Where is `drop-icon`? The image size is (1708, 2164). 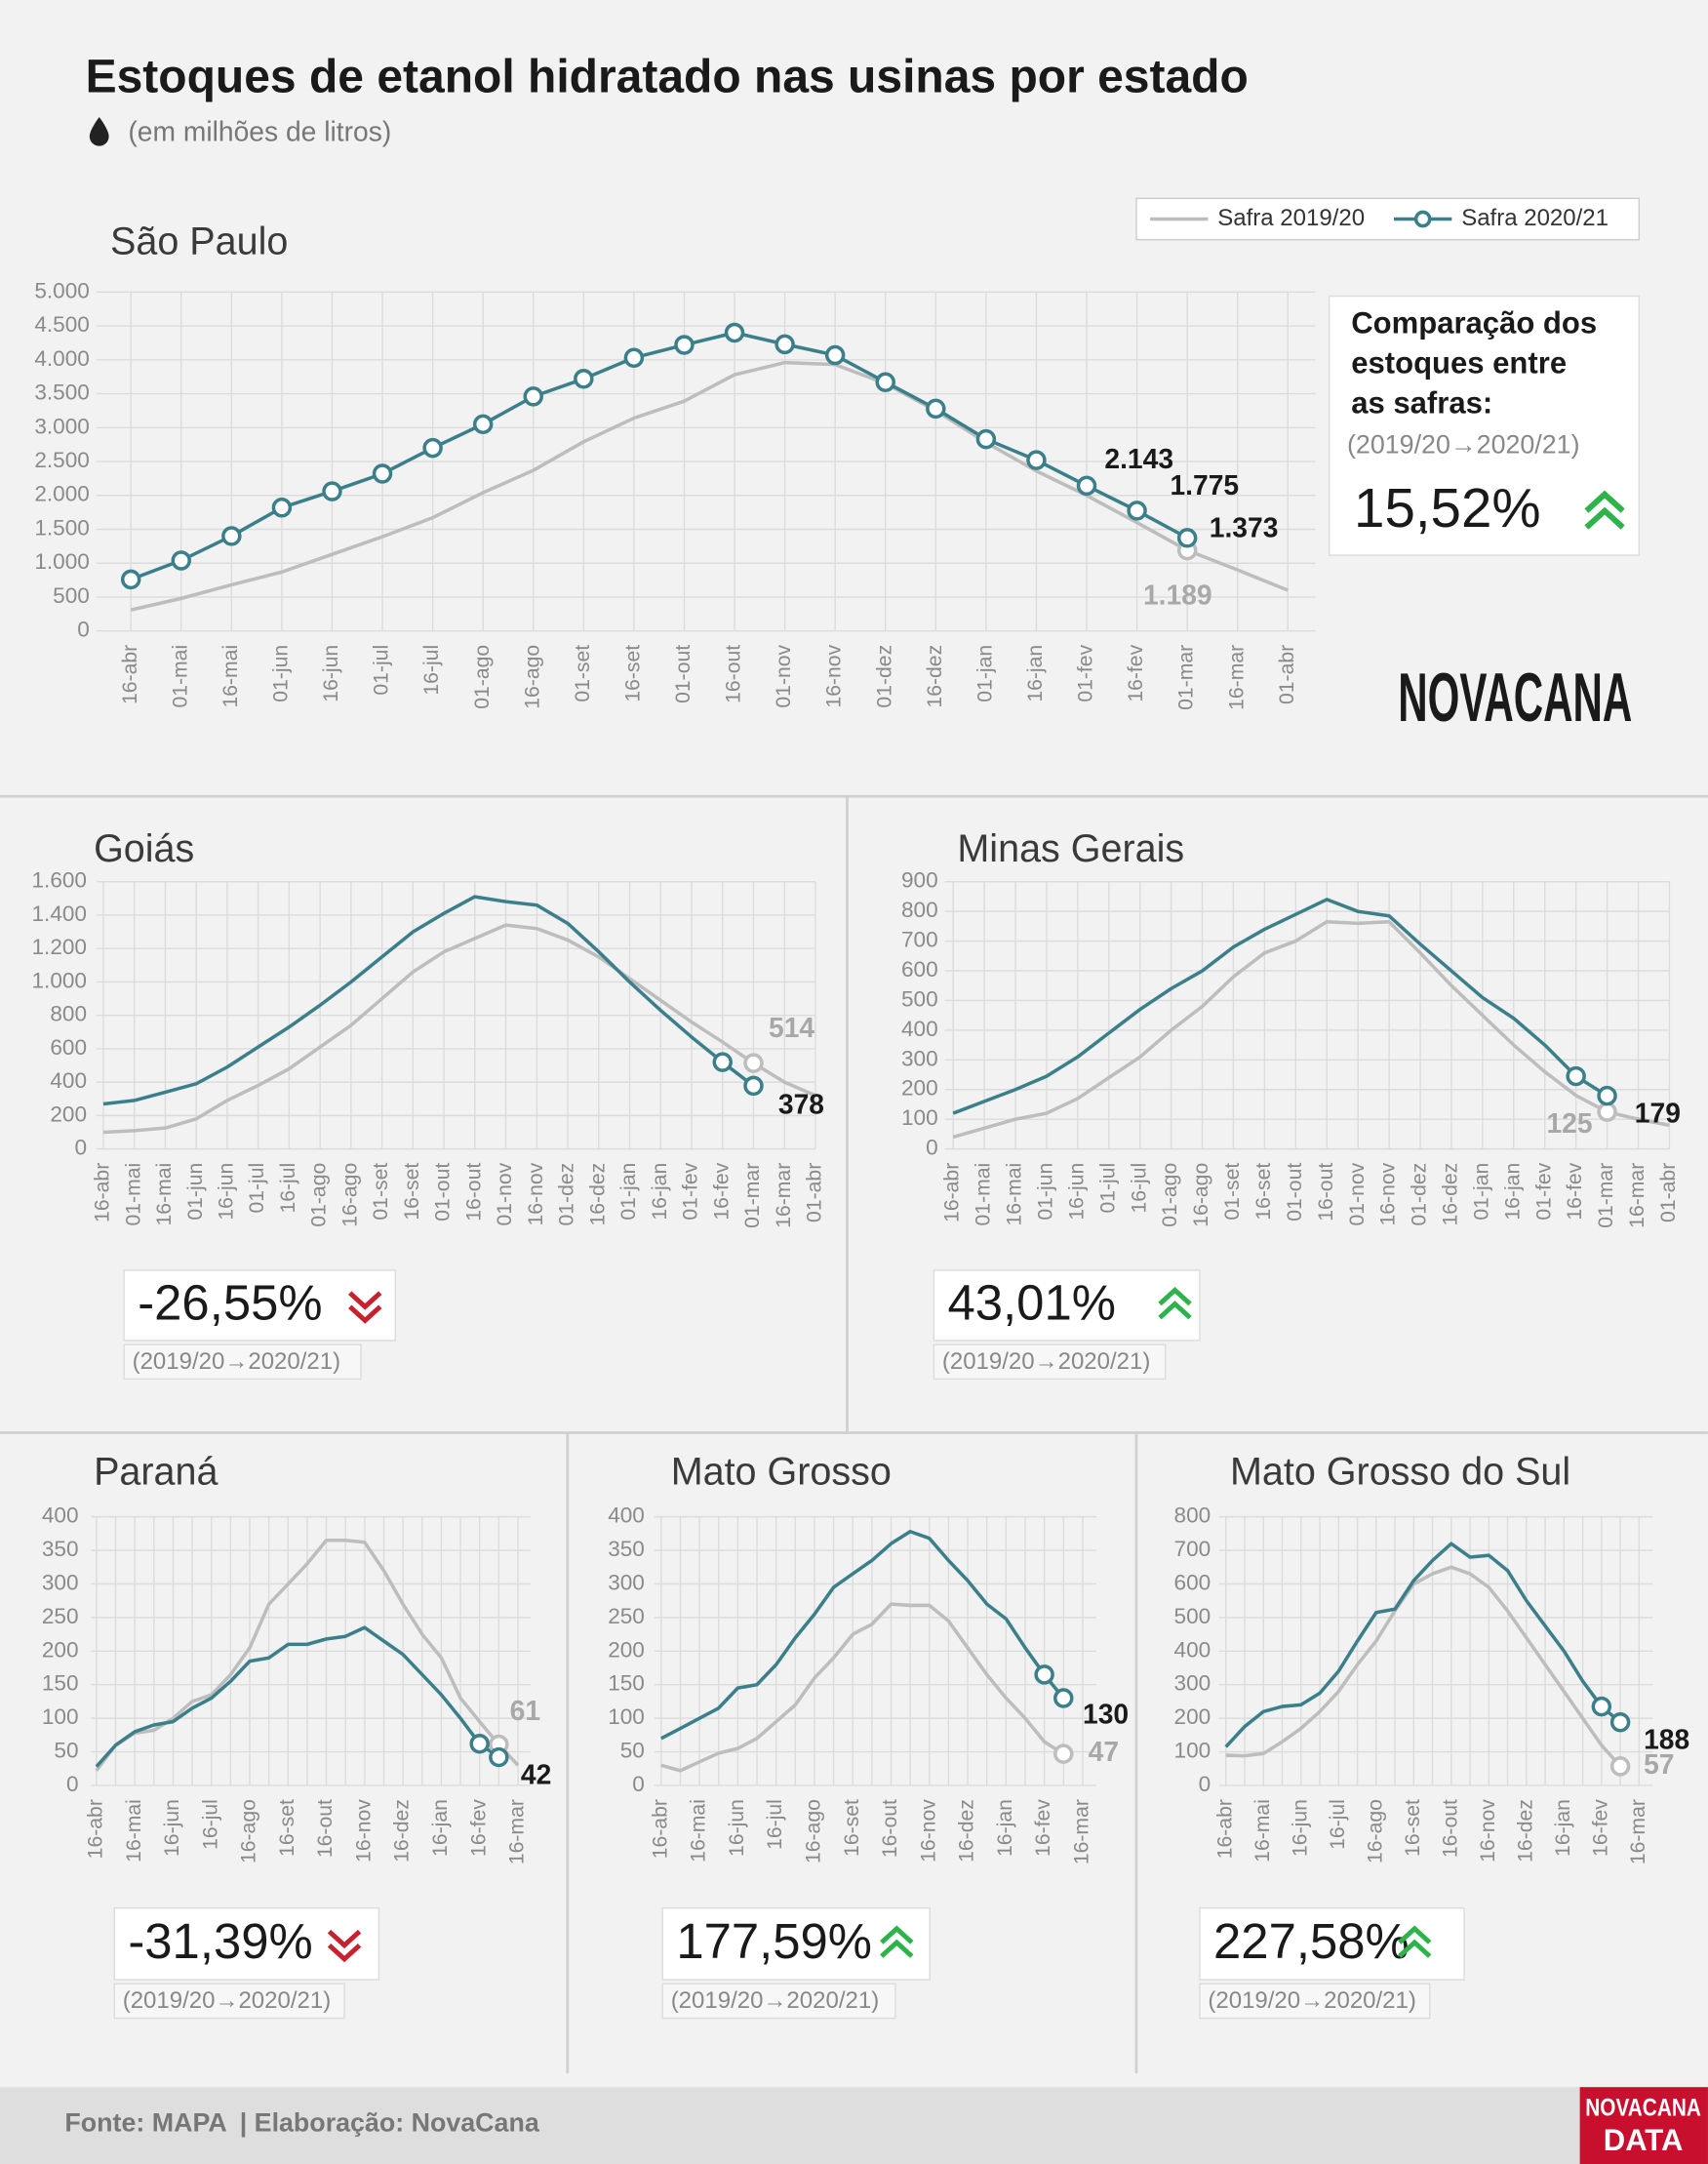
drop-icon is located at coordinates (99, 131).